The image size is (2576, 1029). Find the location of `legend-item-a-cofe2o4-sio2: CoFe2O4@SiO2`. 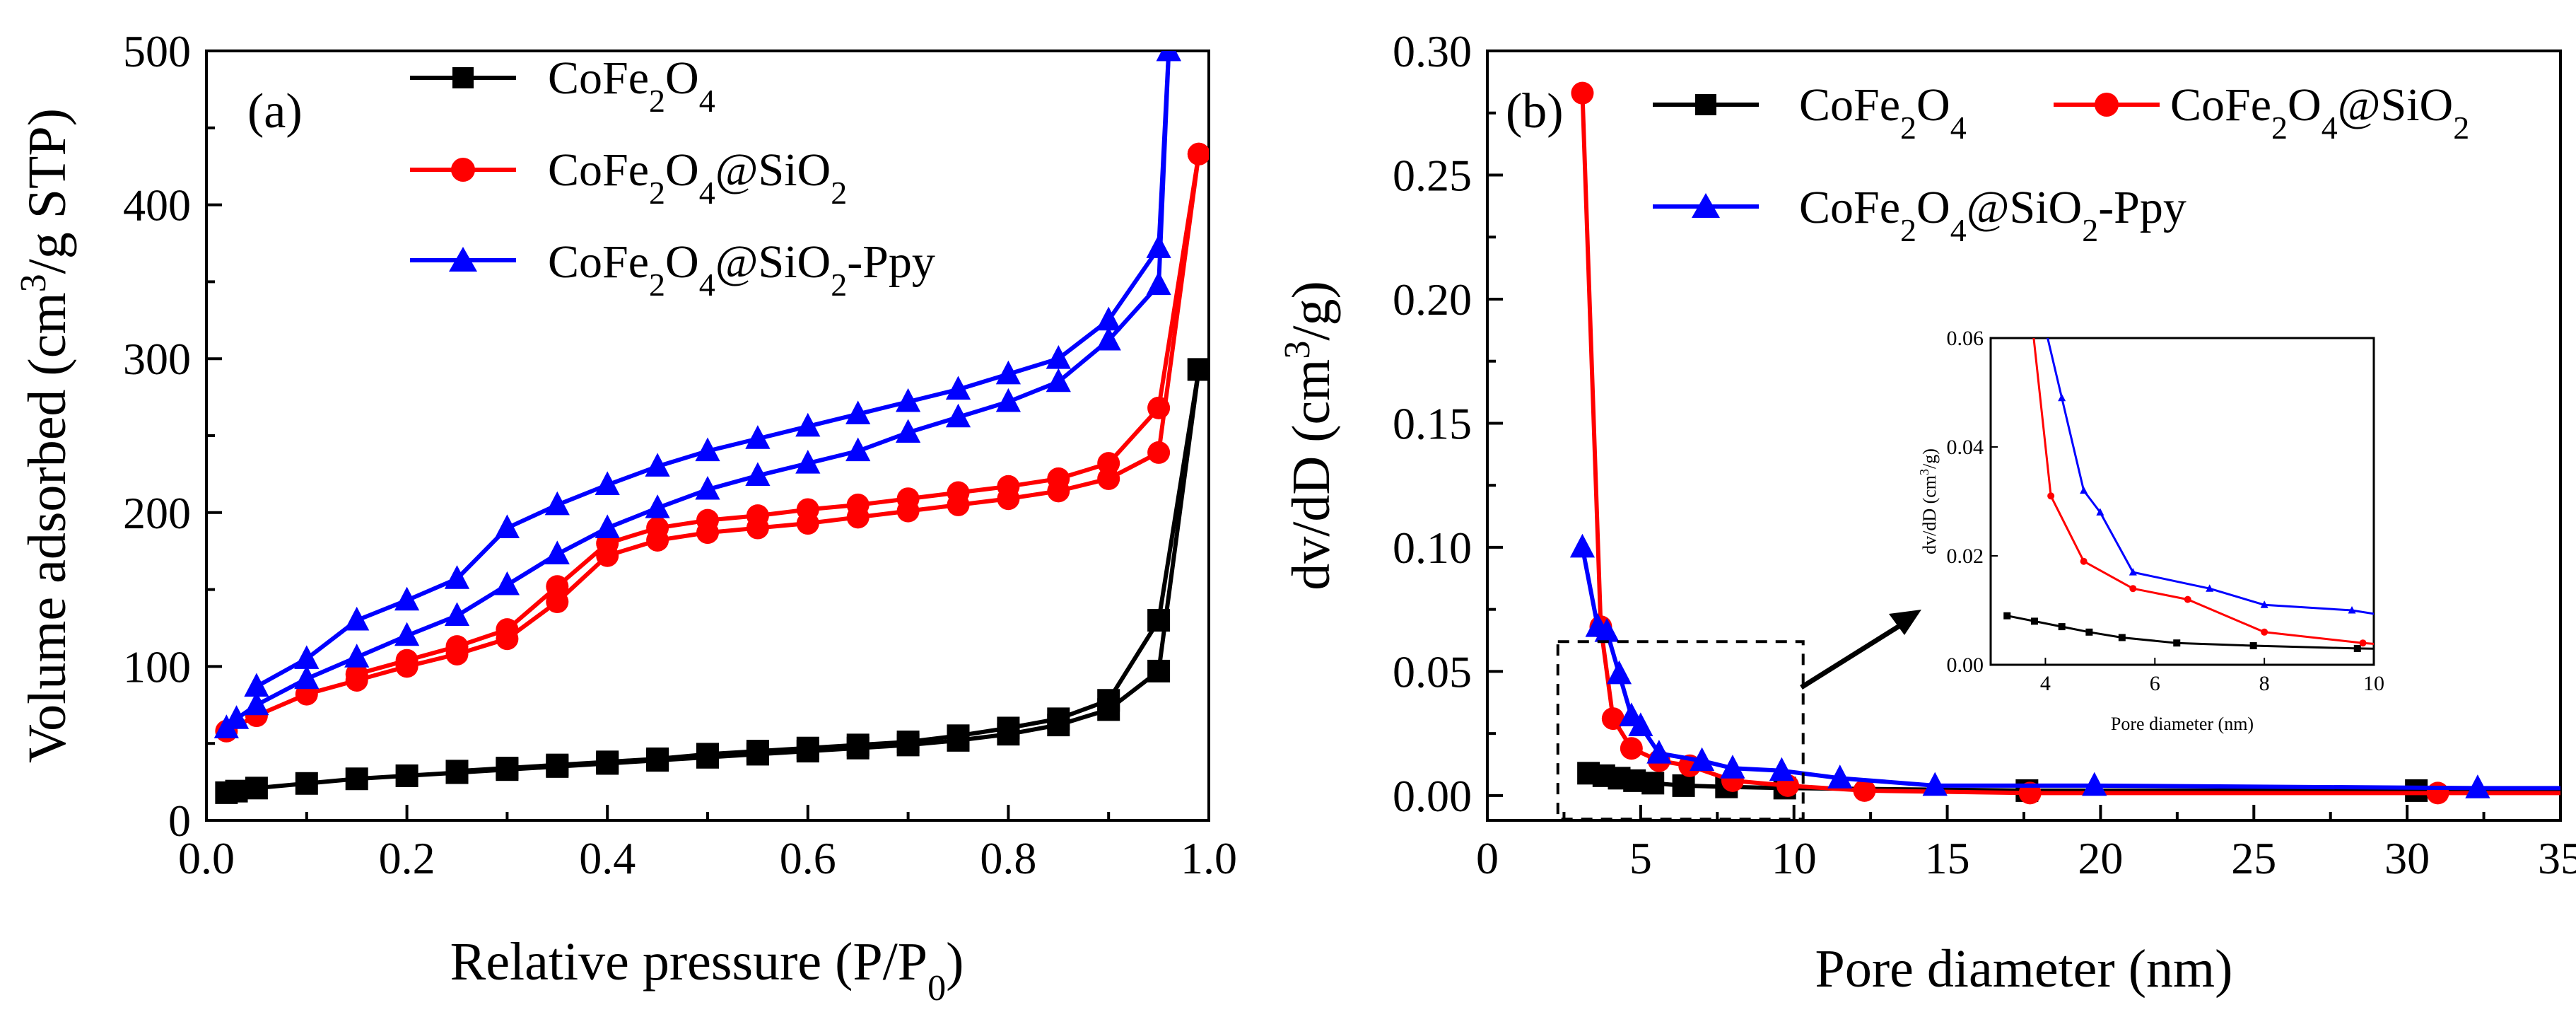

legend-item-a-cofe2o4-sio2: CoFe2O4@SiO2 is located at coordinates (629, 177).